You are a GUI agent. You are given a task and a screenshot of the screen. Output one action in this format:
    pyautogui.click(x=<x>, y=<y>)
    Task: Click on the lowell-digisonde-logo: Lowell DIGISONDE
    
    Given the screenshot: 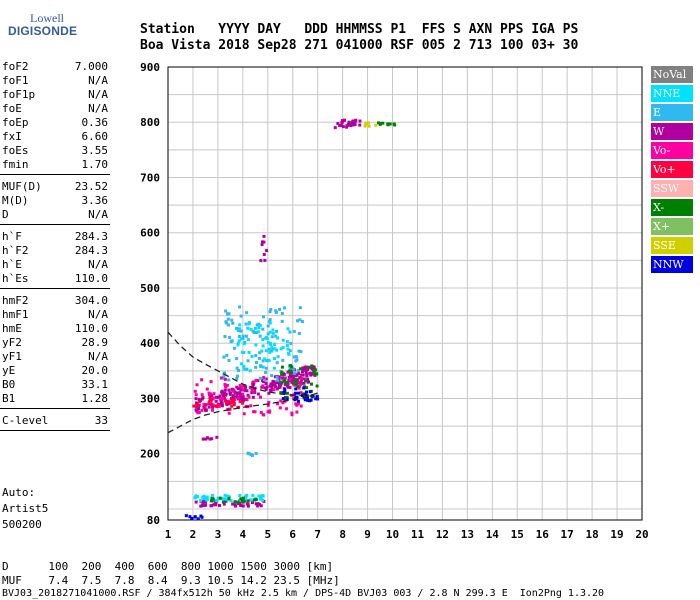 What is the action you would take?
    pyautogui.click(x=40, y=23)
    